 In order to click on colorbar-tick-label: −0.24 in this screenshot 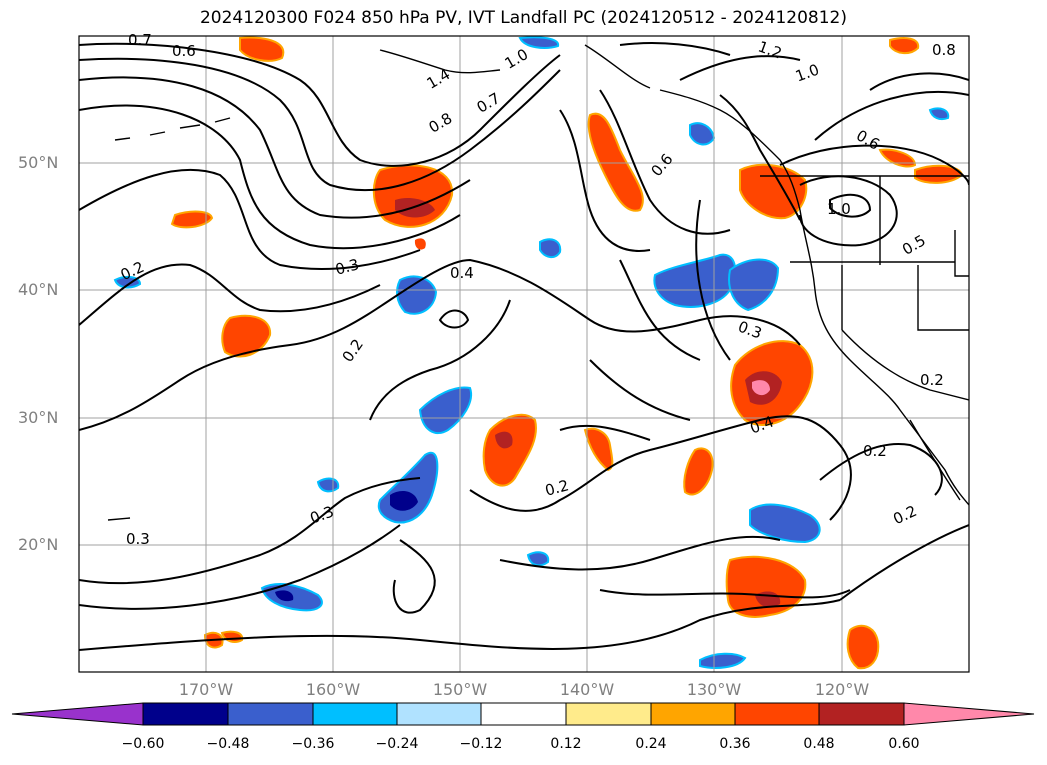, I will do `click(397, 744)`.